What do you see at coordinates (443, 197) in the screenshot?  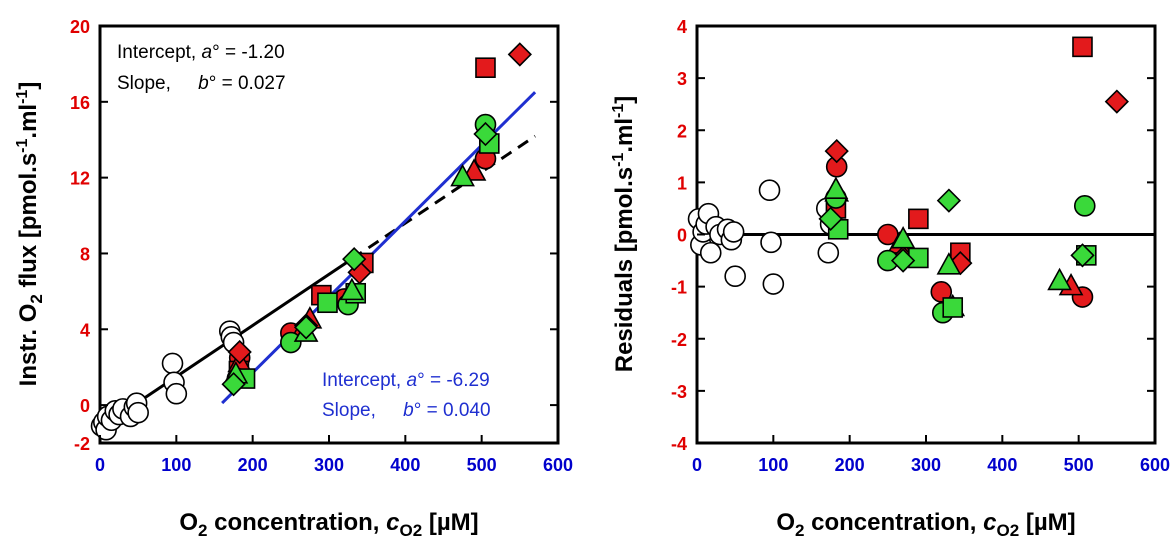 I see `black-fit-extrapolation` at bounding box center [443, 197].